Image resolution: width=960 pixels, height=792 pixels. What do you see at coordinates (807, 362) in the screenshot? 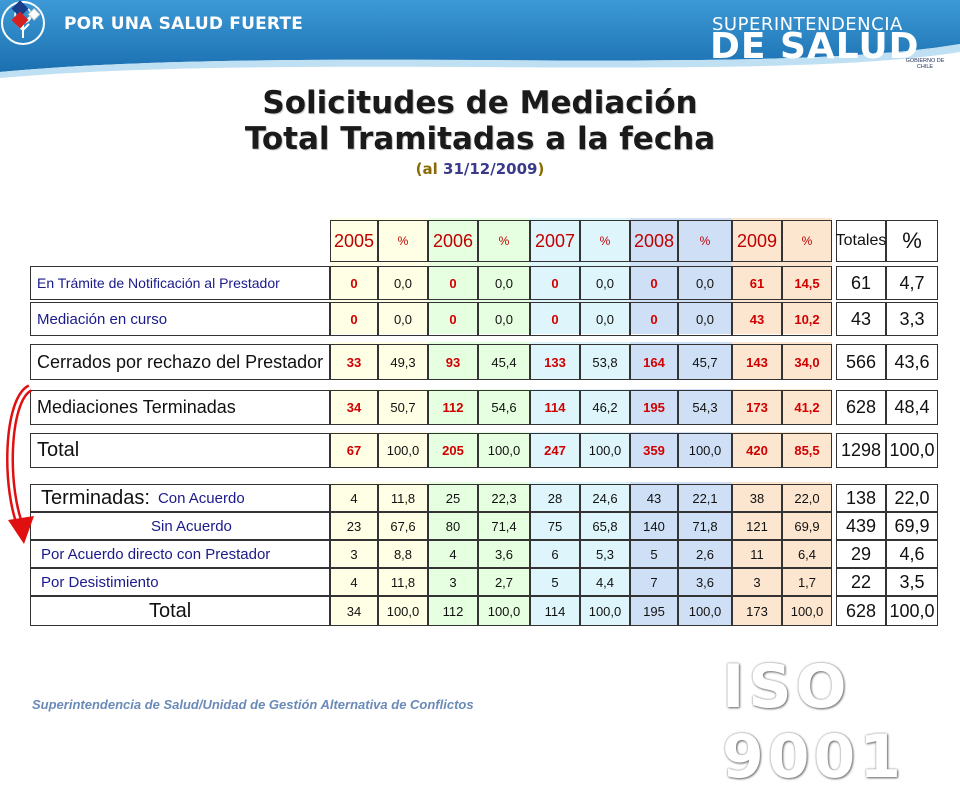
I see `table-cell: 34,0` at bounding box center [807, 362].